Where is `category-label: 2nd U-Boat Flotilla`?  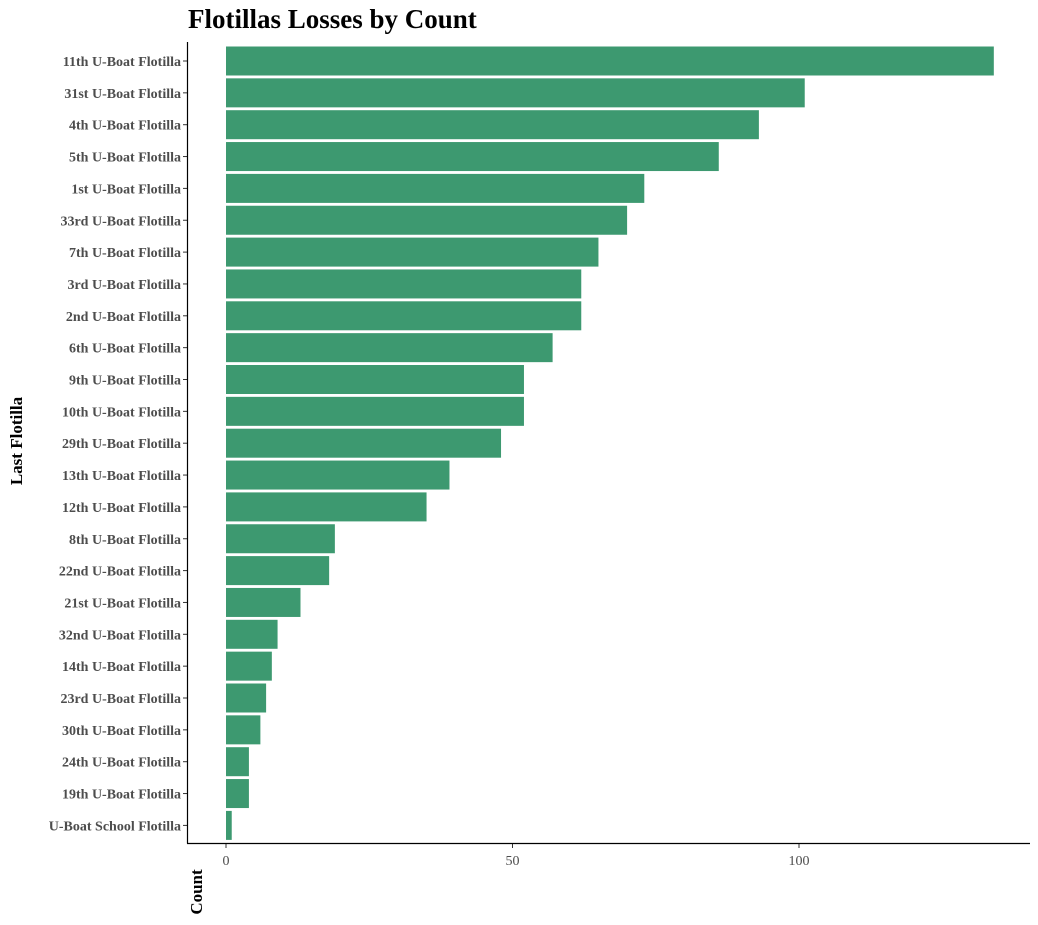 category-label: 2nd U-Boat Flotilla is located at coordinates (123, 317).